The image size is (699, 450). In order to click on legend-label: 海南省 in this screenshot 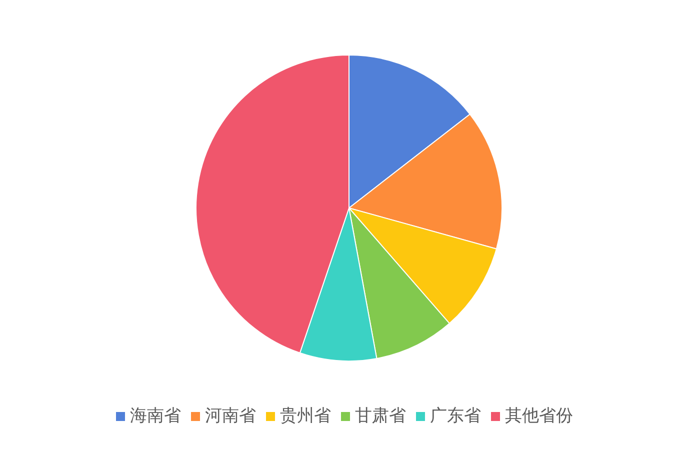, I will do `click(155, 416)`.